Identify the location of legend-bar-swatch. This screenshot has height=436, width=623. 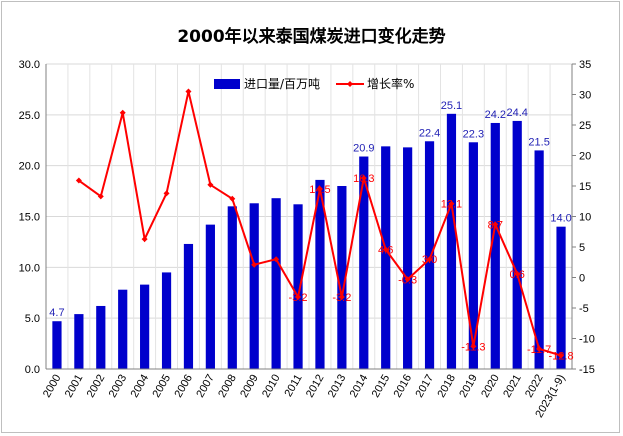
(227, 84).